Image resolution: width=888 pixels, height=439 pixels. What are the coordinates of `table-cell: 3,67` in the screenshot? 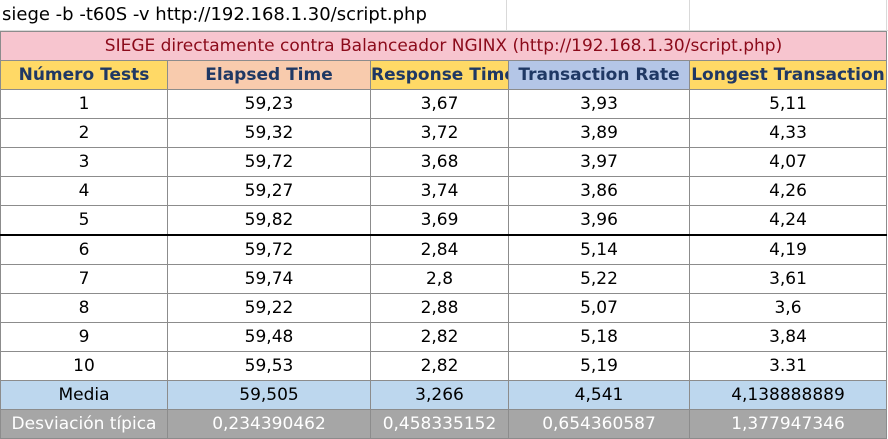 It's located at (439, 104).